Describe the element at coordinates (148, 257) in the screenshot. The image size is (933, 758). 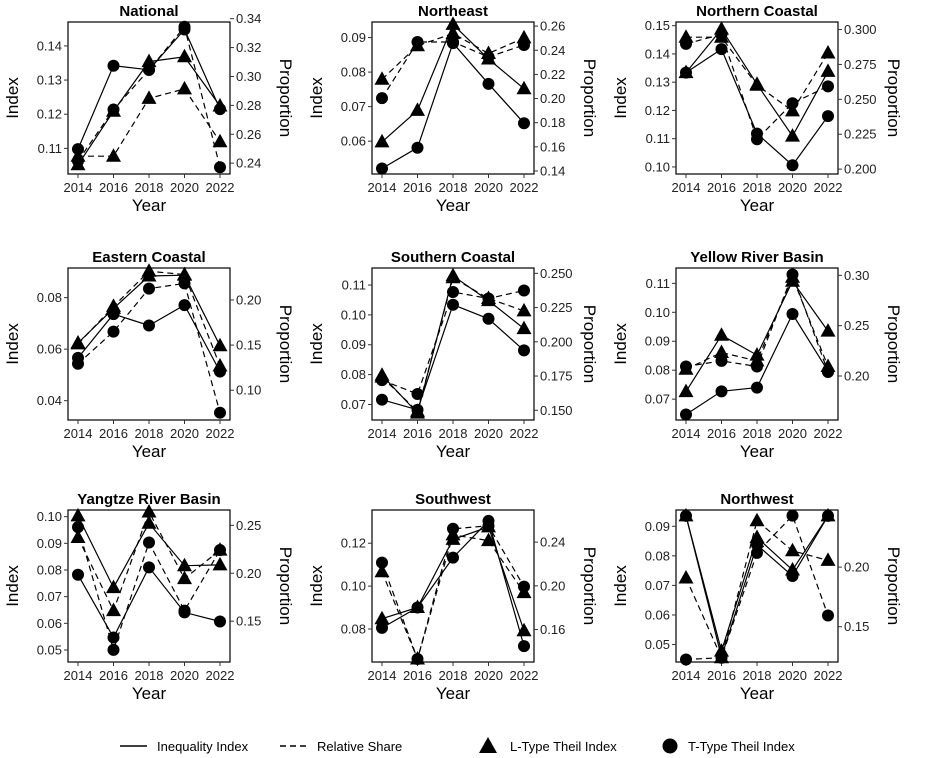
I see `panel-title: Eastern Coastal` at that location.